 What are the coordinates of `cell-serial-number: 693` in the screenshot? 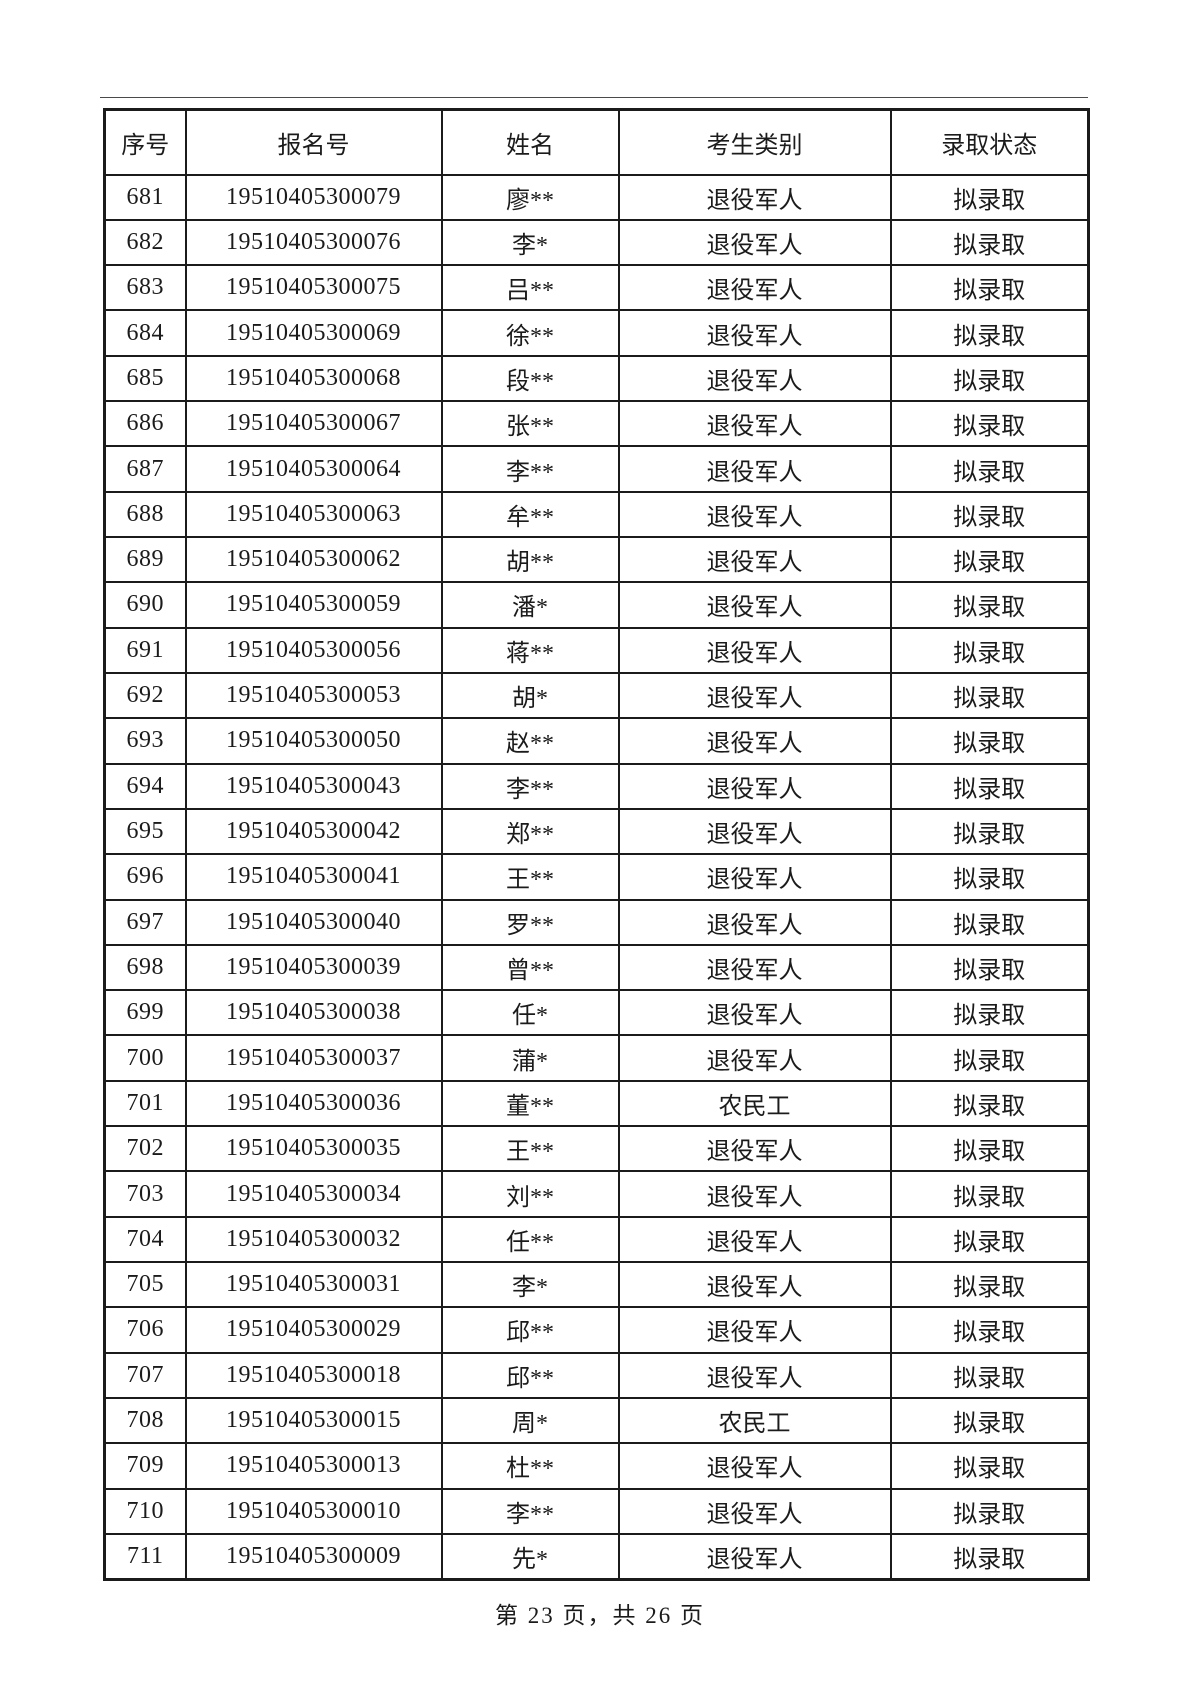 It's located at (145, 741).